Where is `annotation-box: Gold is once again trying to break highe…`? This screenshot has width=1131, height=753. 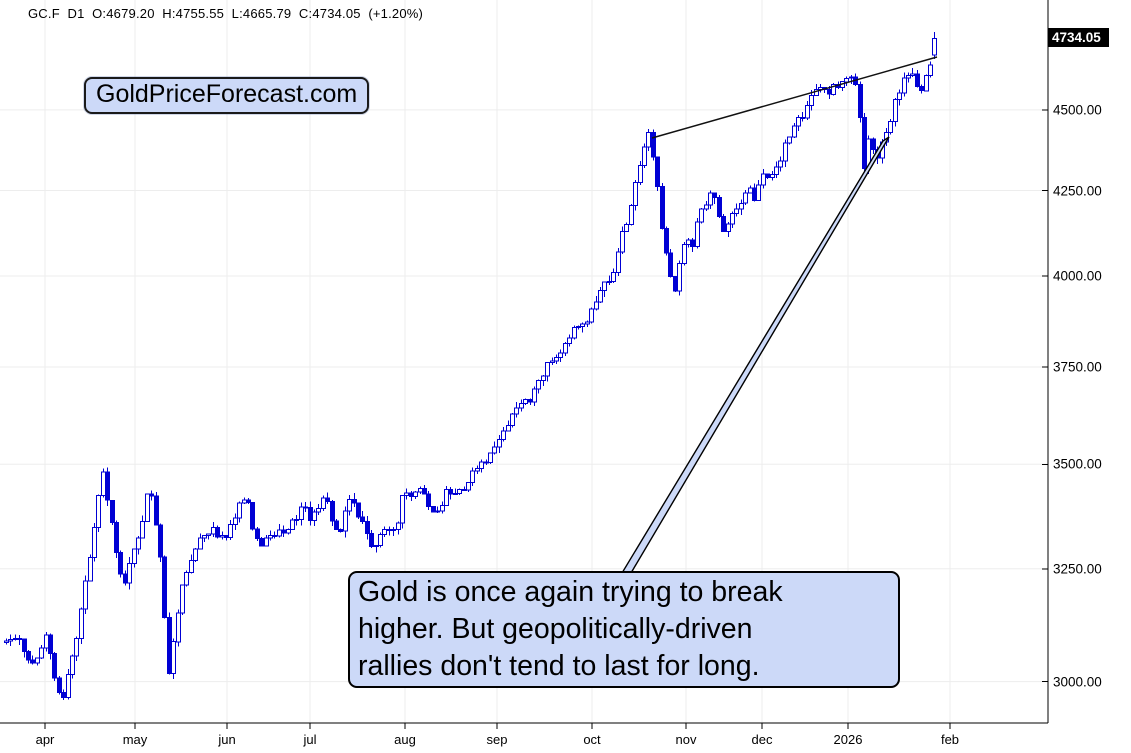
annotation-box: Gold is once again trying to break highe… is located at coordinates (624, 629).